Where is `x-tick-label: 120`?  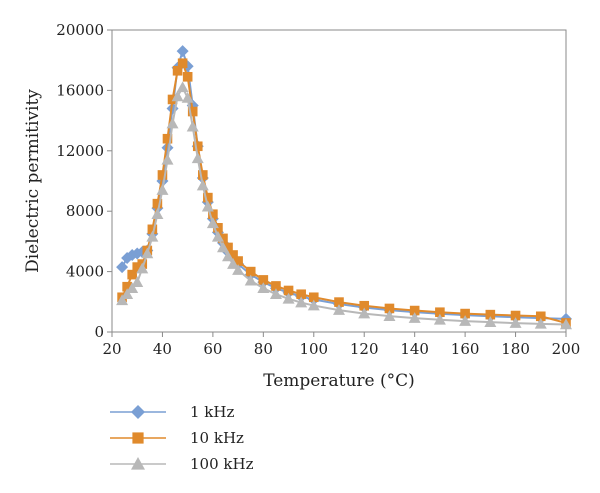
x-tick-label: 120 is located at coordinates (364, 349).